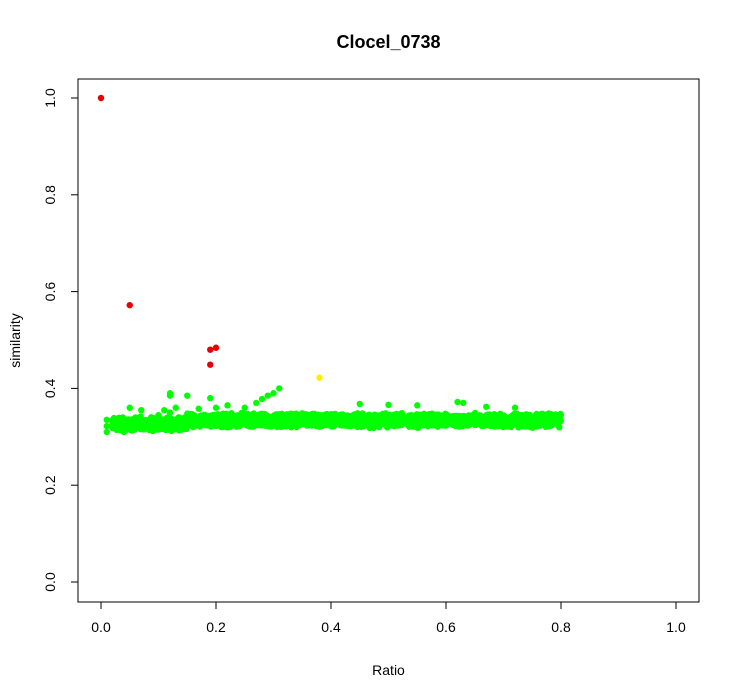  Describe the element at coordinates (15, 340) in the screenshot. I see `y-axis-label: similarity` at that location.